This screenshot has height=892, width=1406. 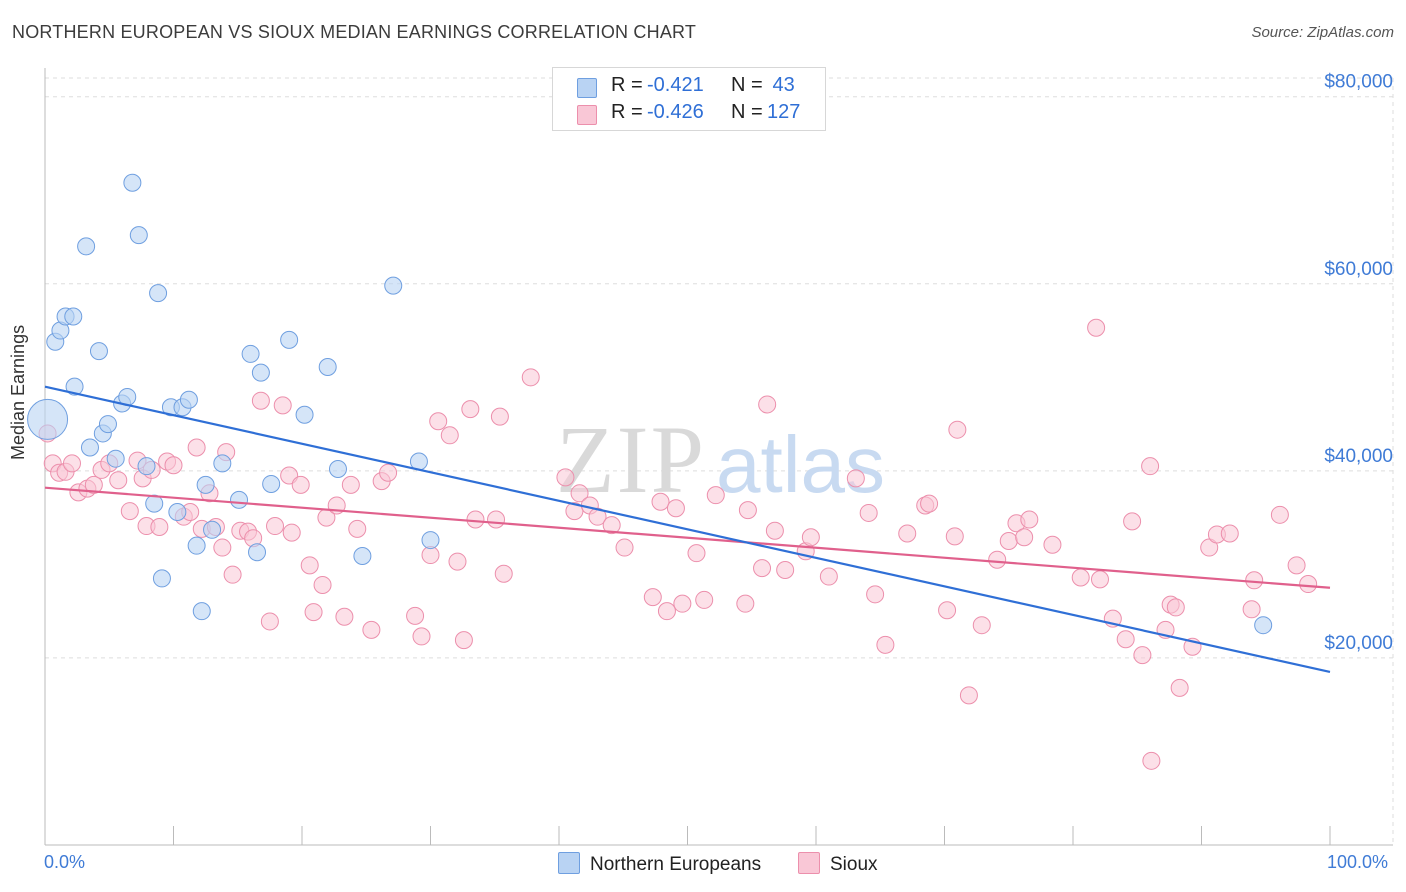 I want to click on y-tick-label: $60,000, so click(x=1358, y=269).